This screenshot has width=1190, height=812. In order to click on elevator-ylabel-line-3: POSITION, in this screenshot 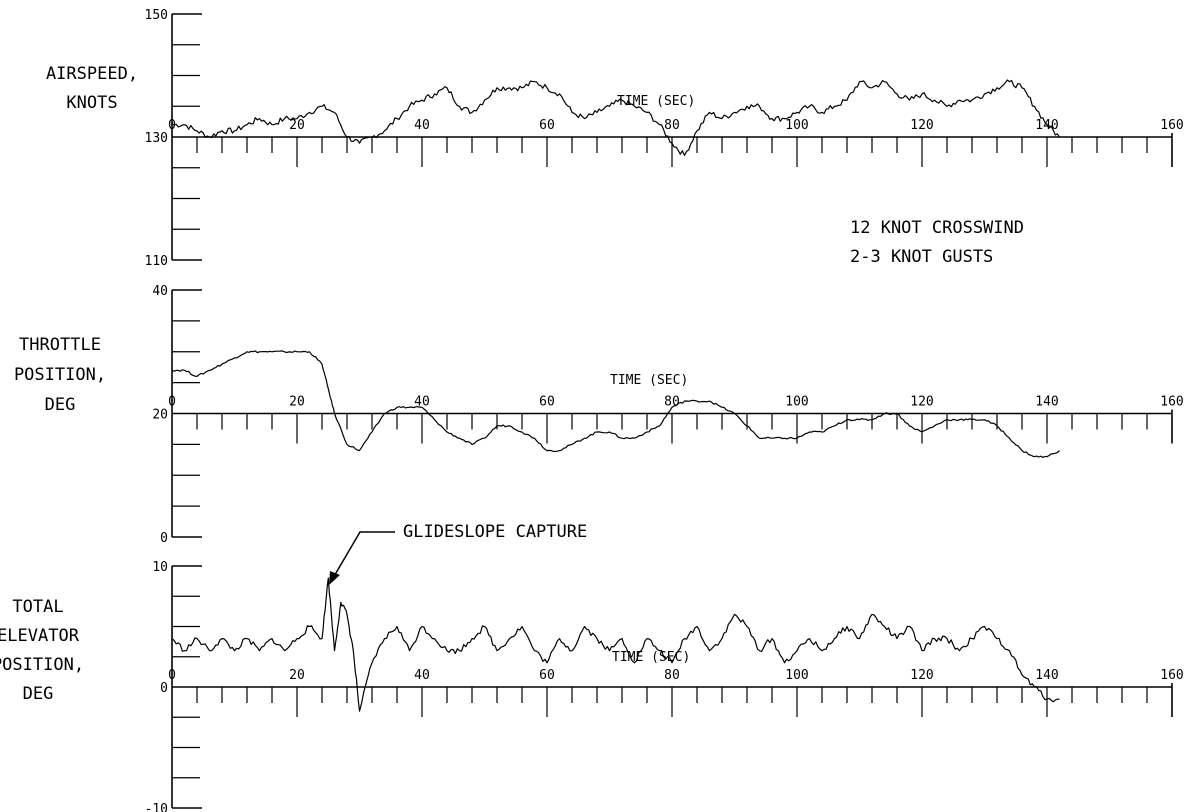, I will do `click(42, 665)`.